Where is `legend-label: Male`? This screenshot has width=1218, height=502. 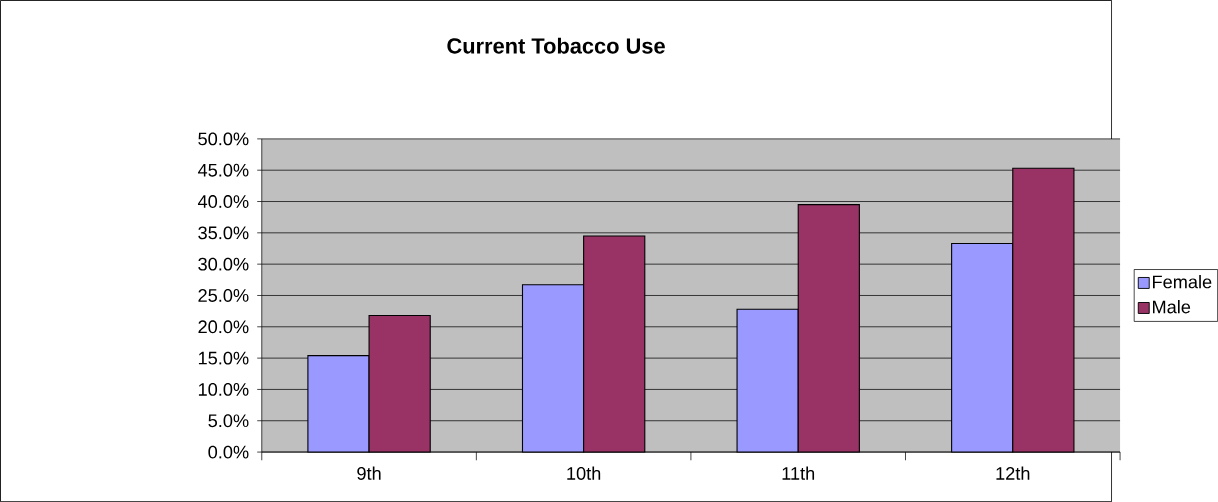 legend-label: Male is located at coordinates (1172, 306).